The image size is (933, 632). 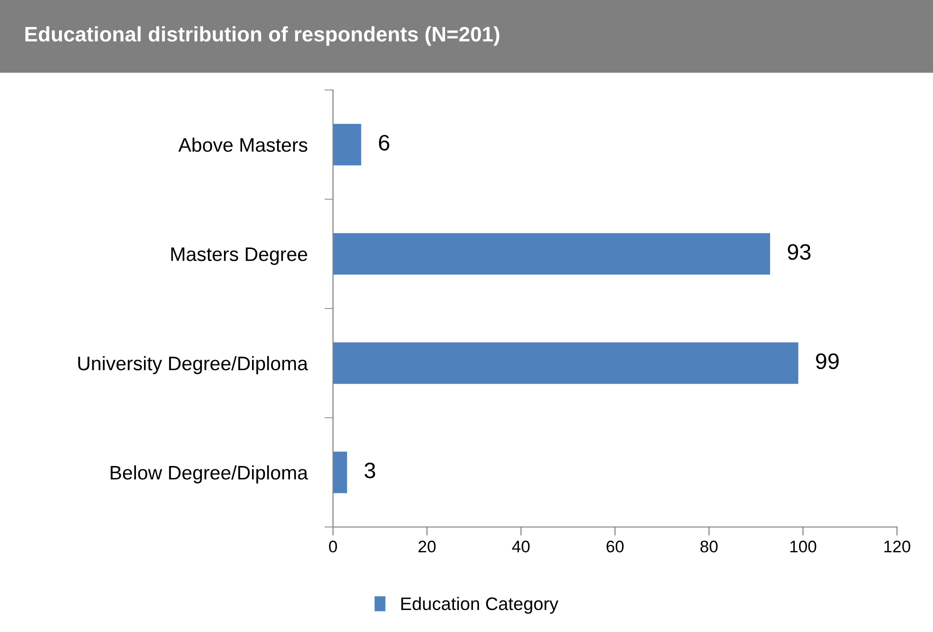 I want to click on x-tick-label: 80, so click(x=709, y=546).